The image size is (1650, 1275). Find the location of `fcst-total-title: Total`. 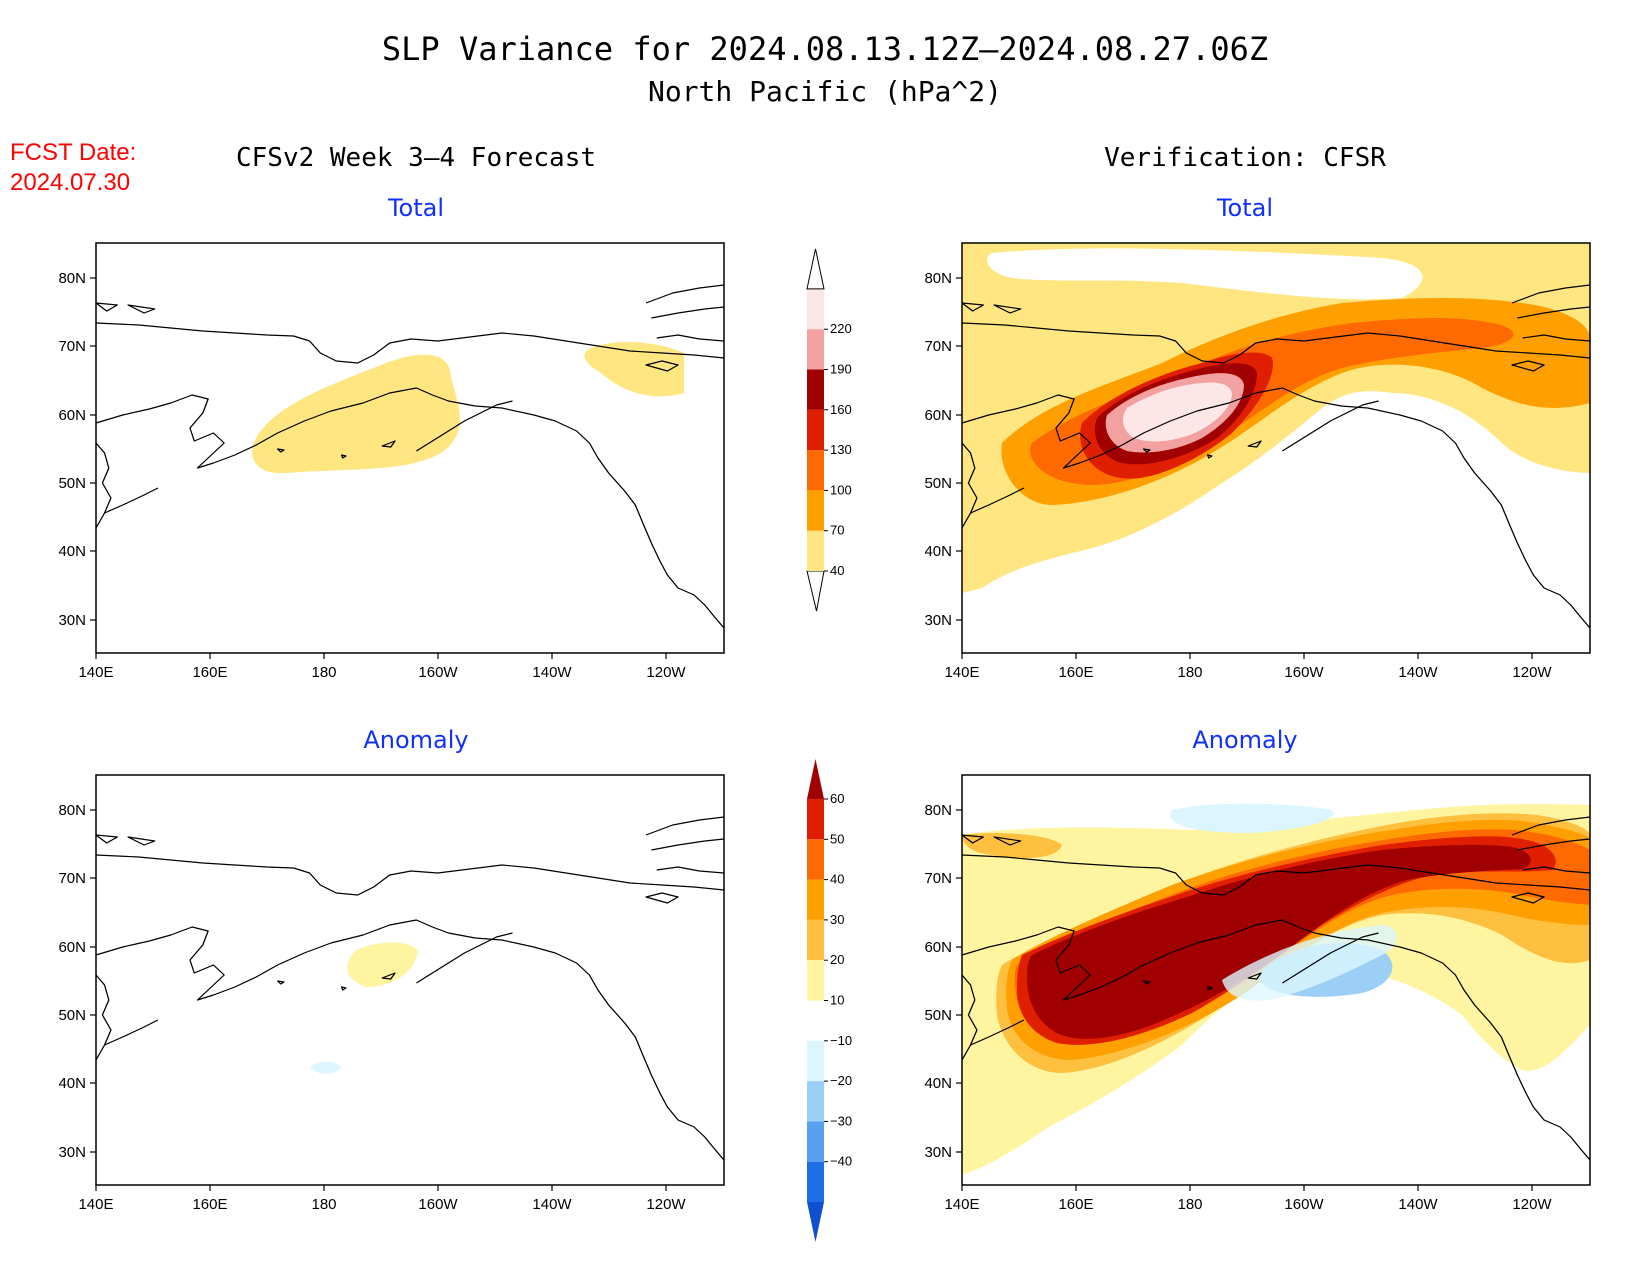

fcst-total-title: Total is located at coordinates (415, 208).